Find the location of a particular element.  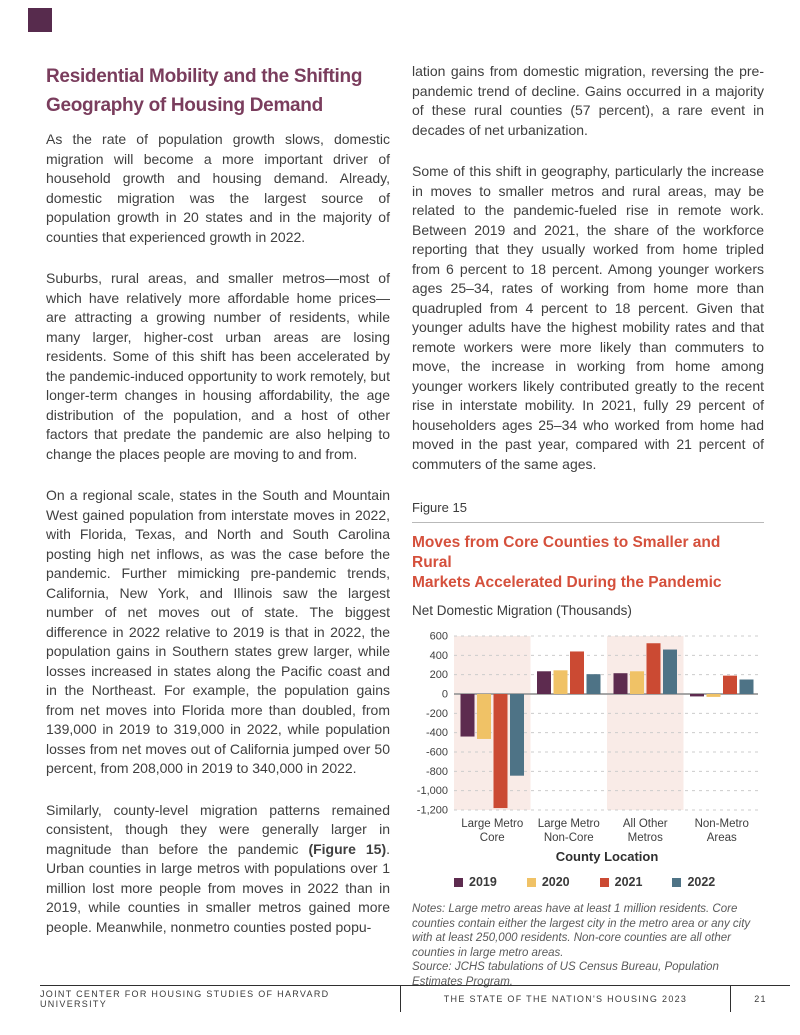

svg-text: -1,000 is located at coordinates (432, 791).